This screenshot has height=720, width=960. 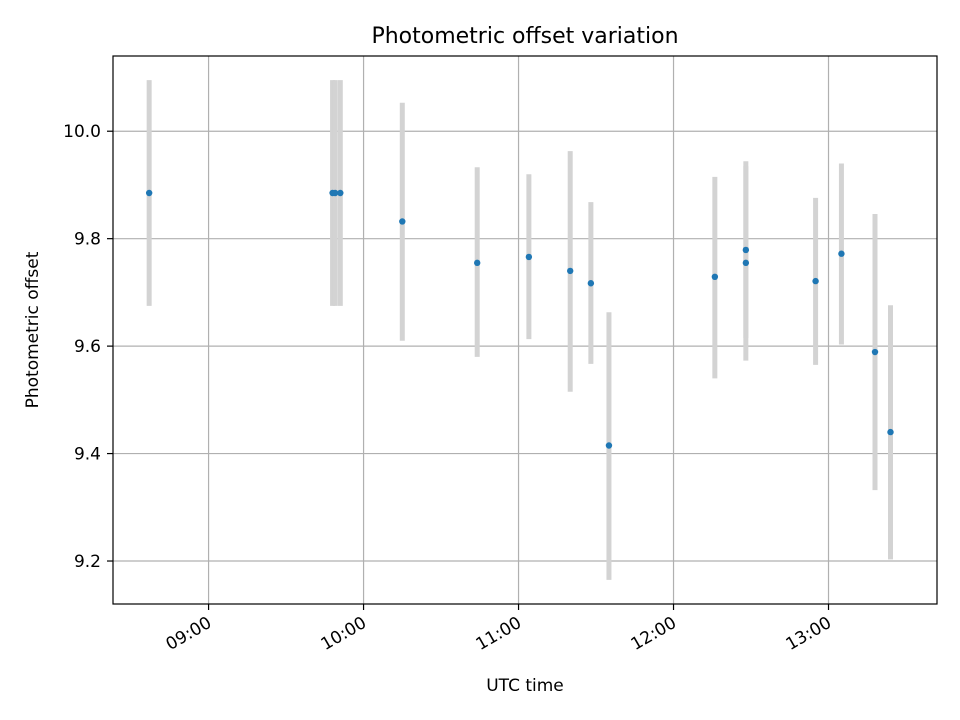 What do you see at coordinates (87, 240) in the screenshot?
I see `y-tick-label: 9.8` at bounding box center [87, 240].